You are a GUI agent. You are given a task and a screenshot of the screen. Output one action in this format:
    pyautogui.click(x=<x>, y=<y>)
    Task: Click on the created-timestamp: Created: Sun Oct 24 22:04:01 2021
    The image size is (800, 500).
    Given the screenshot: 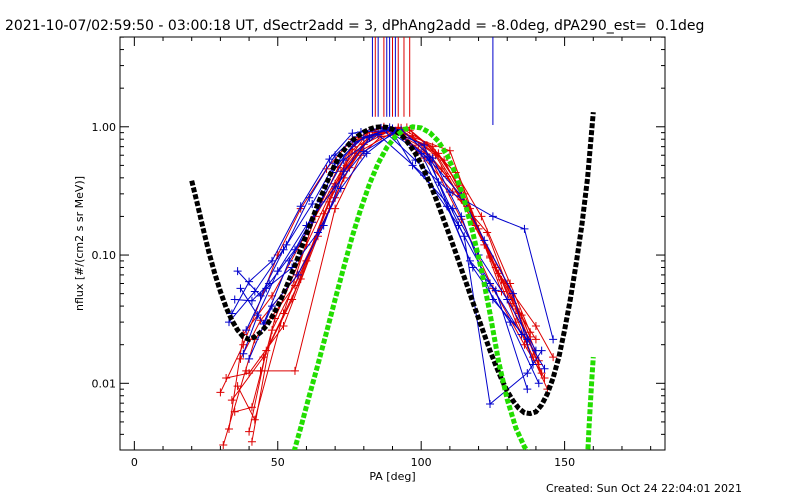 What is the action you would take?
    pyautogui.click(x=643, y=488)
    